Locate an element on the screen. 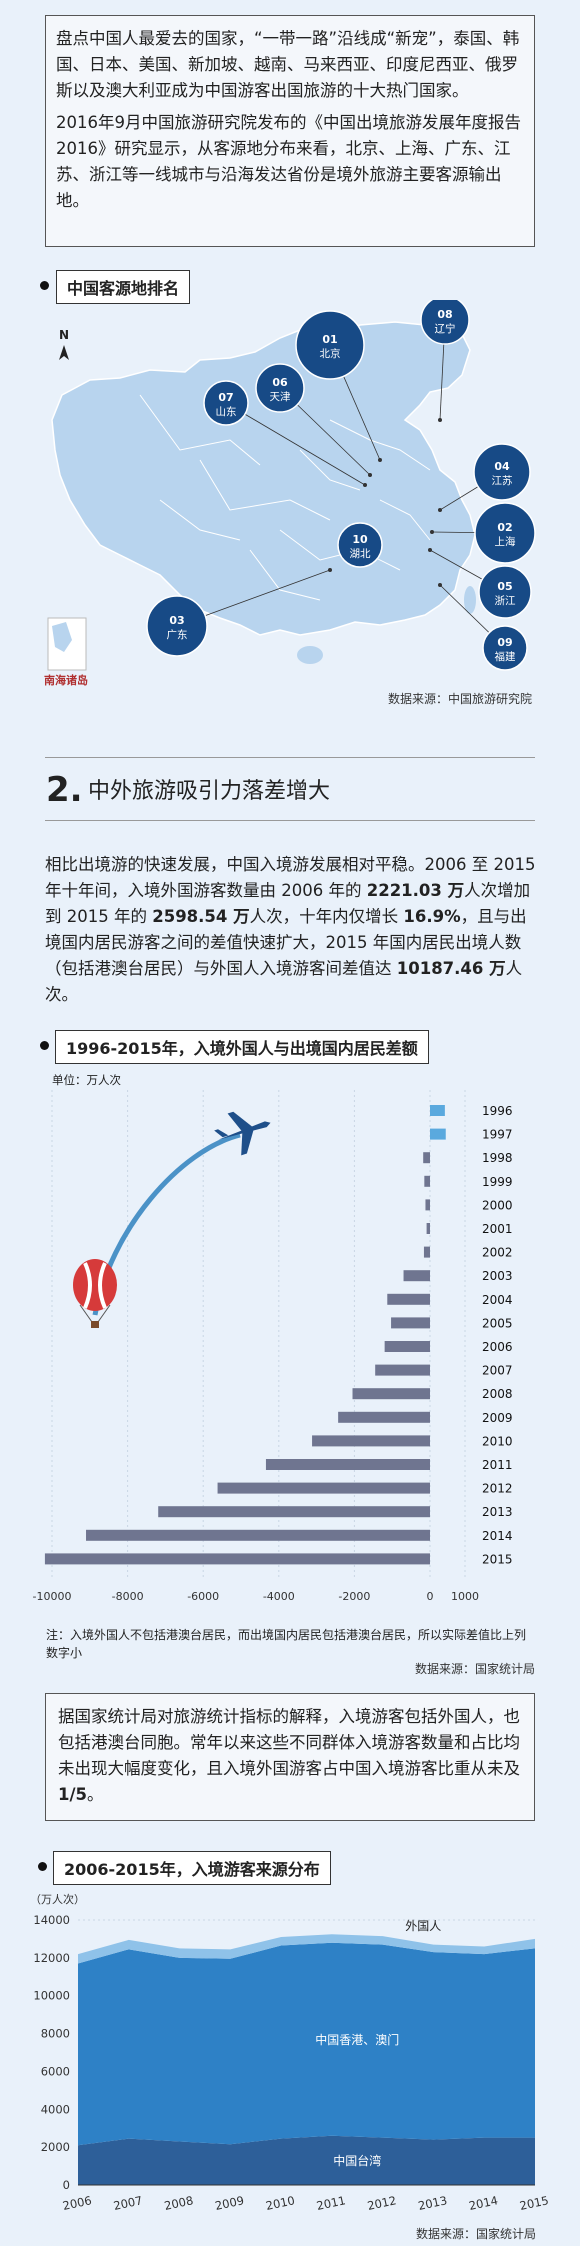  bar-label-2004: 2004 is located at coordinates (497, 1300).